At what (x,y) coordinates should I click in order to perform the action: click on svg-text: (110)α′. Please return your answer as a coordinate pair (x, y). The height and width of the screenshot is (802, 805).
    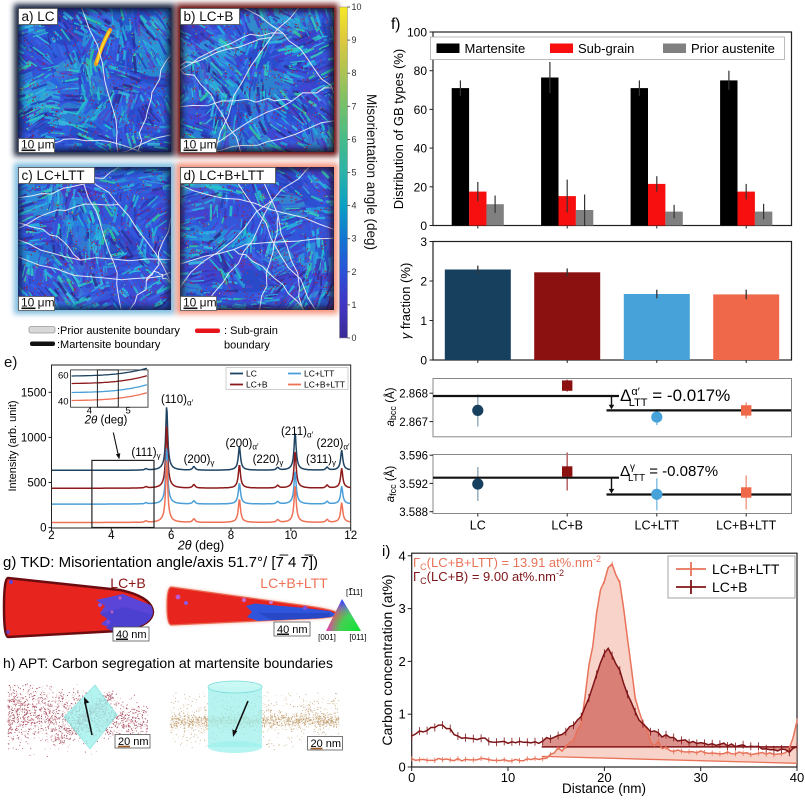
    Looking at the image, I should click on (177, 401).